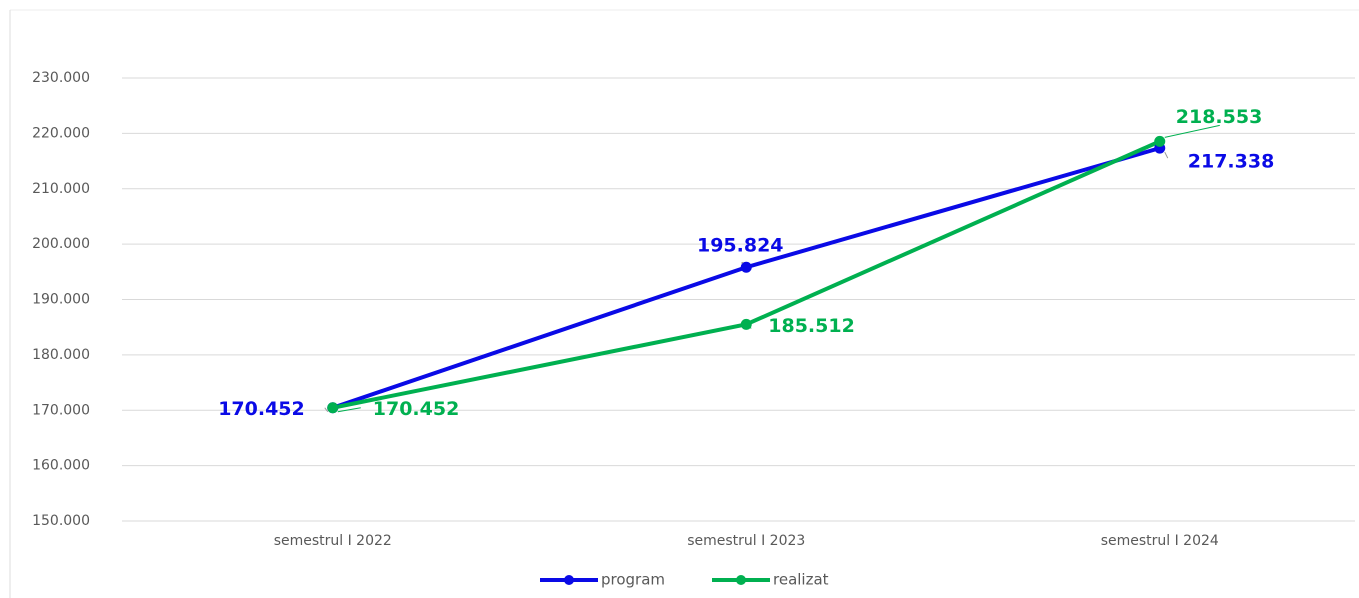  What do you see at coordinates (61, 300) in the screenshot?
I see `y-tick-label: 190.000` at bounding box center [61, 300].